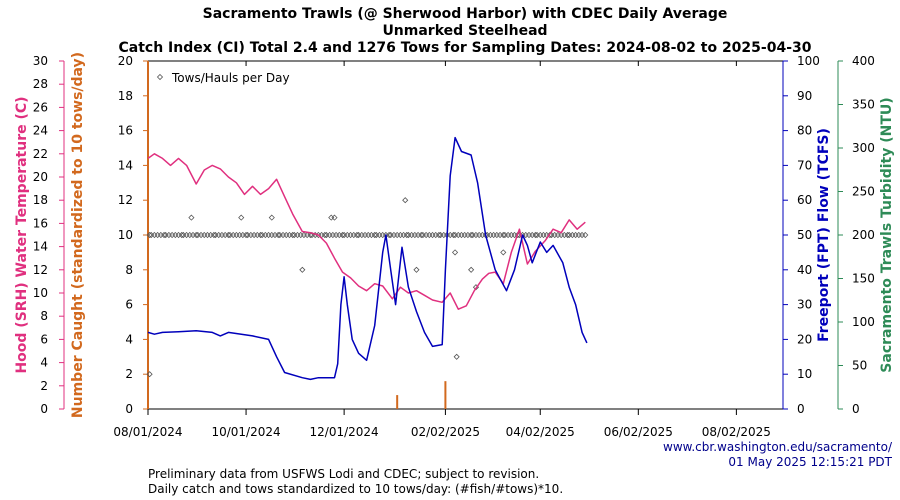 The image size is (900, 500). What do you see at coordinates (856, 409) in the screenshot?
I see `tick-label-turbidity-0: 0` at bounding box center [856, 409].